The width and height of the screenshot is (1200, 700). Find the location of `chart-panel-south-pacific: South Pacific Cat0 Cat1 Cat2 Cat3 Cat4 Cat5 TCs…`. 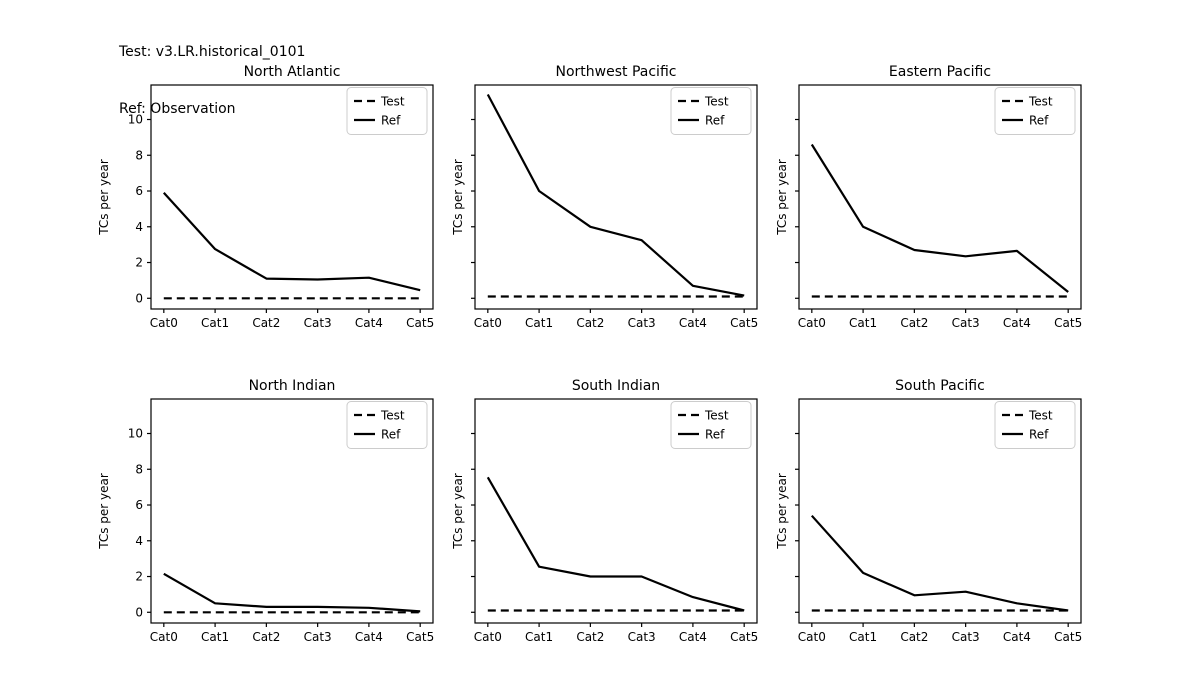

chart-panel-south-pacific: South Pacific Cat0 Cat1 Cat2 Cat3 Cat4 Cat5 TCs… is located at coordinates (928, 511).